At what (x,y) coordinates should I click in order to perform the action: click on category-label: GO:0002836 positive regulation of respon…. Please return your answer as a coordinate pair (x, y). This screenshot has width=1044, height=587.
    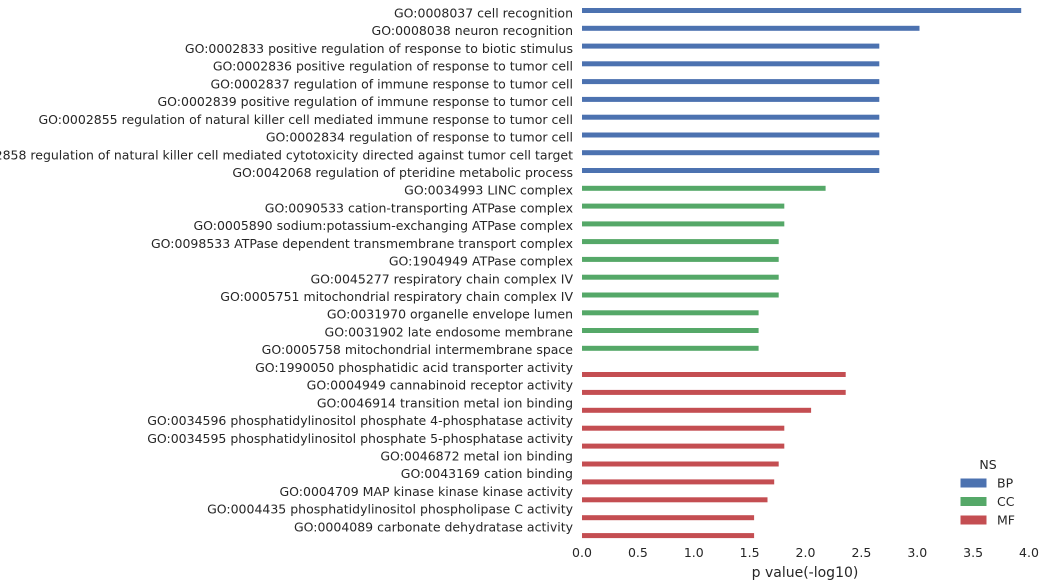
    Looking at the image, I should click on (393, 66).